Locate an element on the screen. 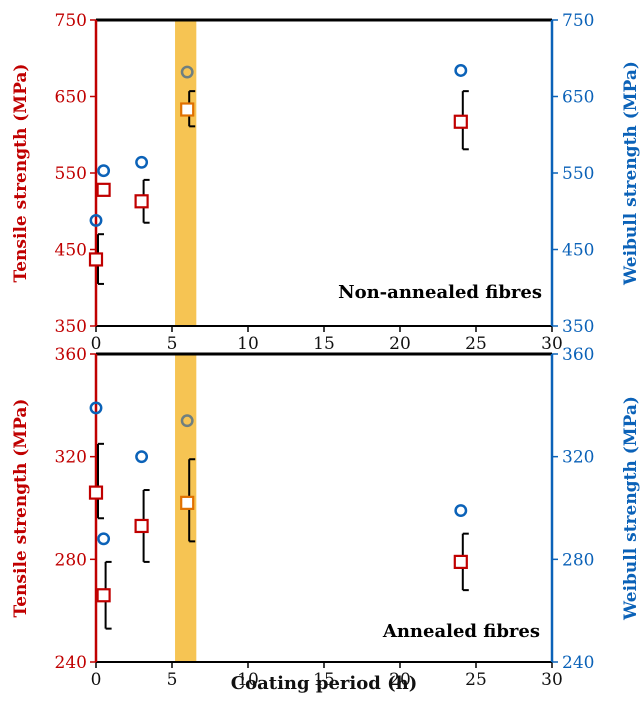 This screenshot has height=701, width=644. panel-annotation: Non-annealed fibres is located at coordinates (440, 292).